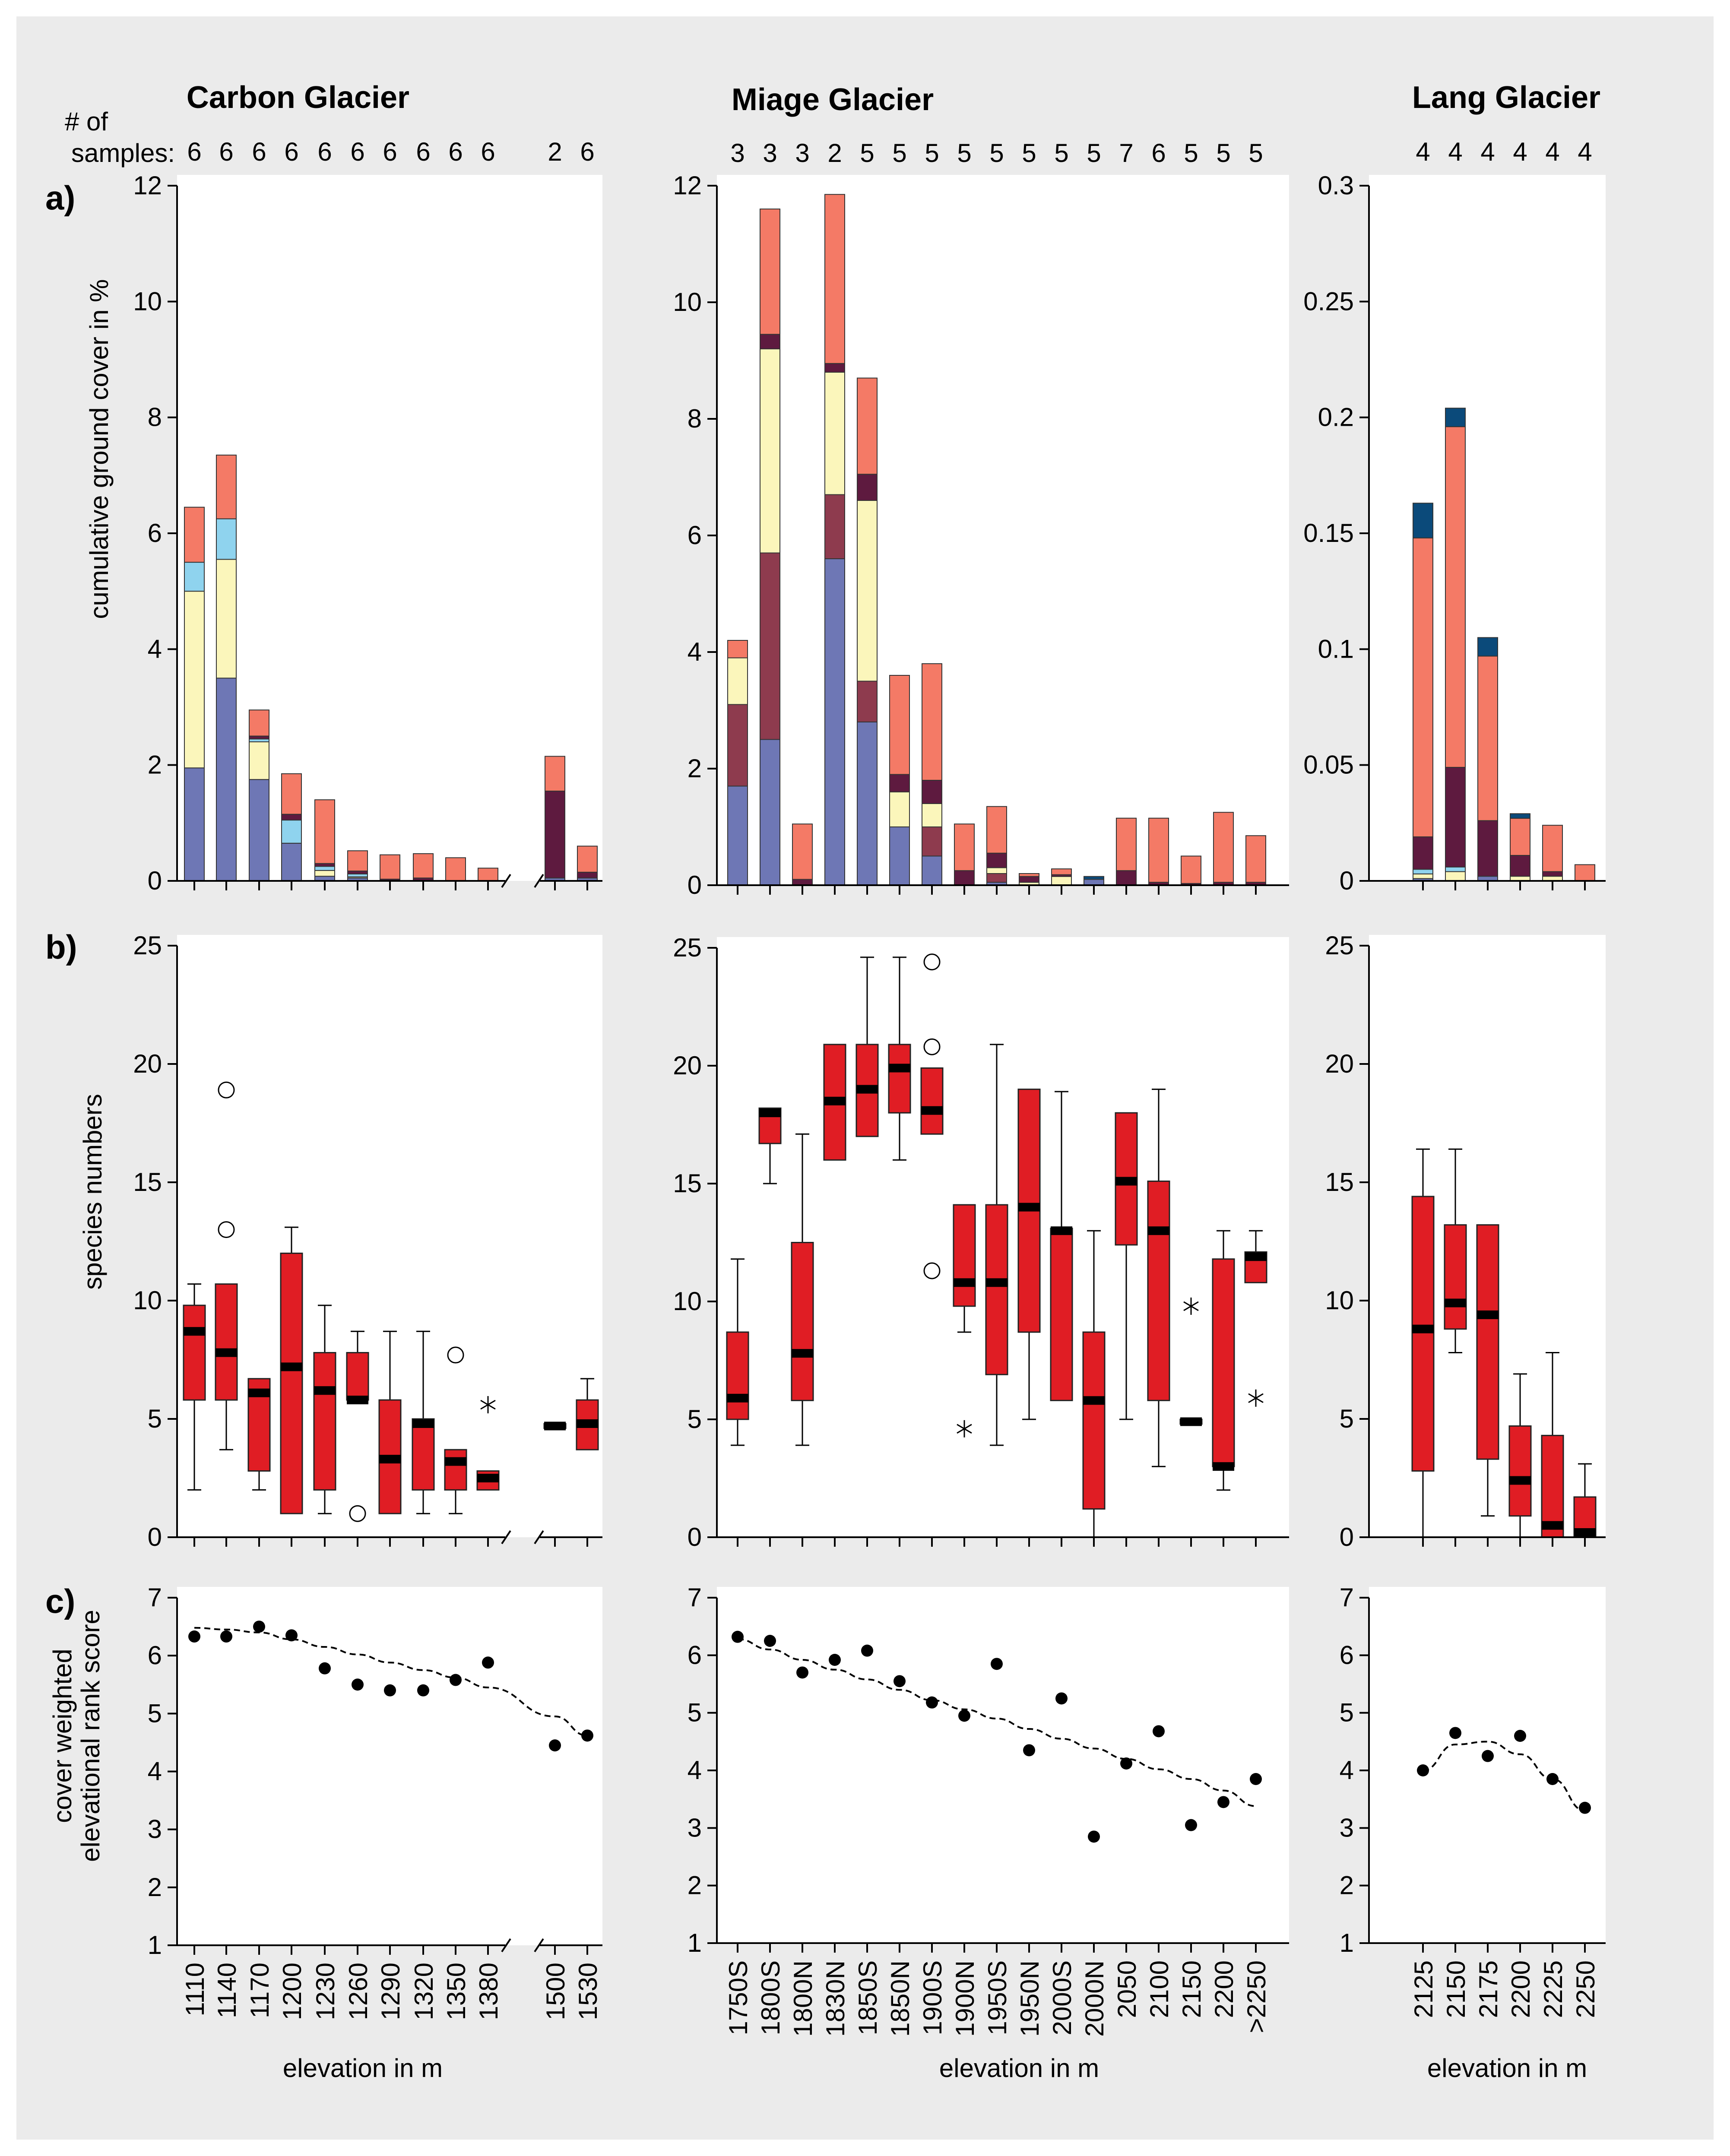 The height and width of the screenshot is (2156, 1730). Describe the element at coordinates (770, 154) in the screenshot. I see `sample-count: 3` at that location.